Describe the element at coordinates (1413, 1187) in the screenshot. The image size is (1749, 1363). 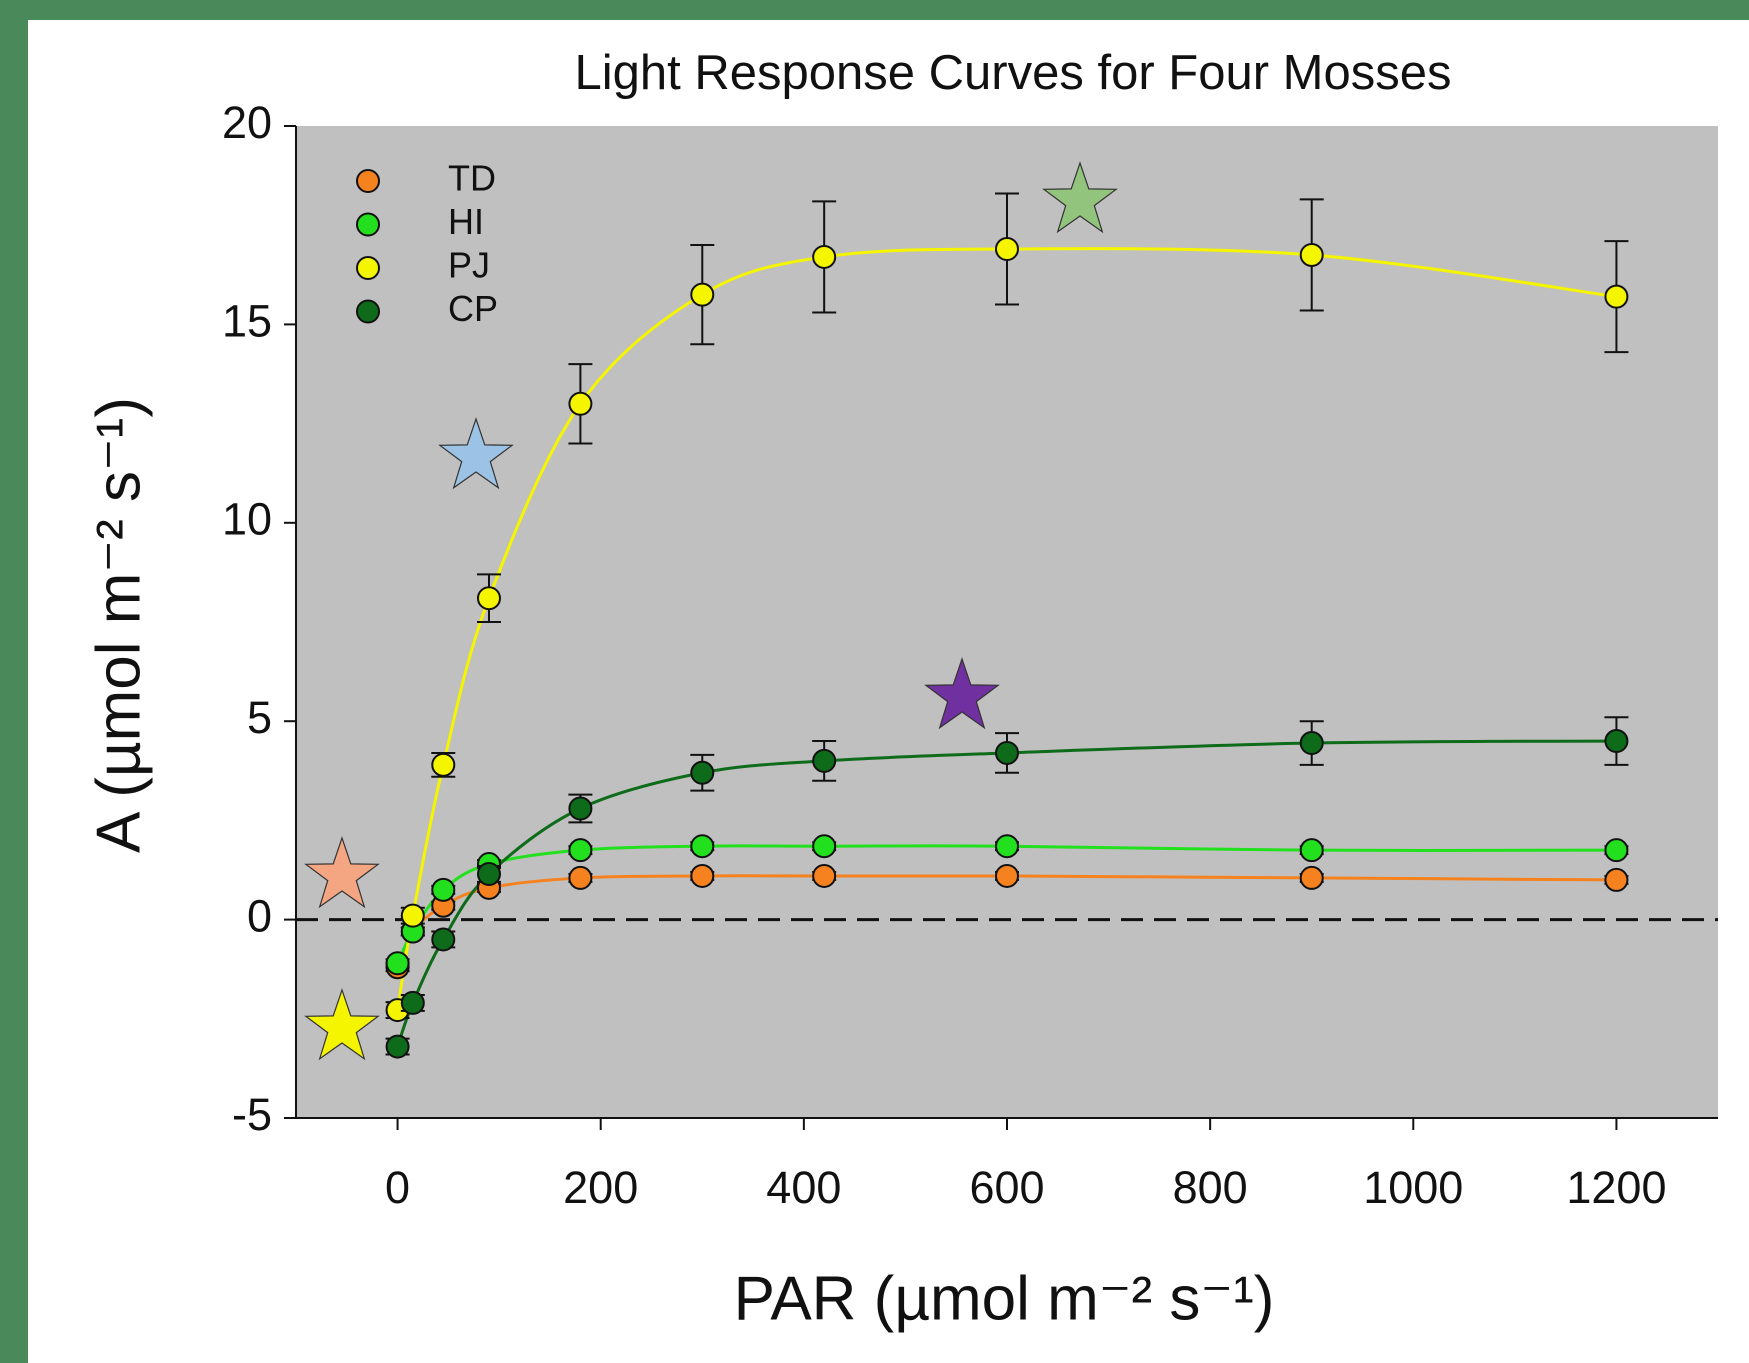
I see `x-tick-label: 1000` at that location.